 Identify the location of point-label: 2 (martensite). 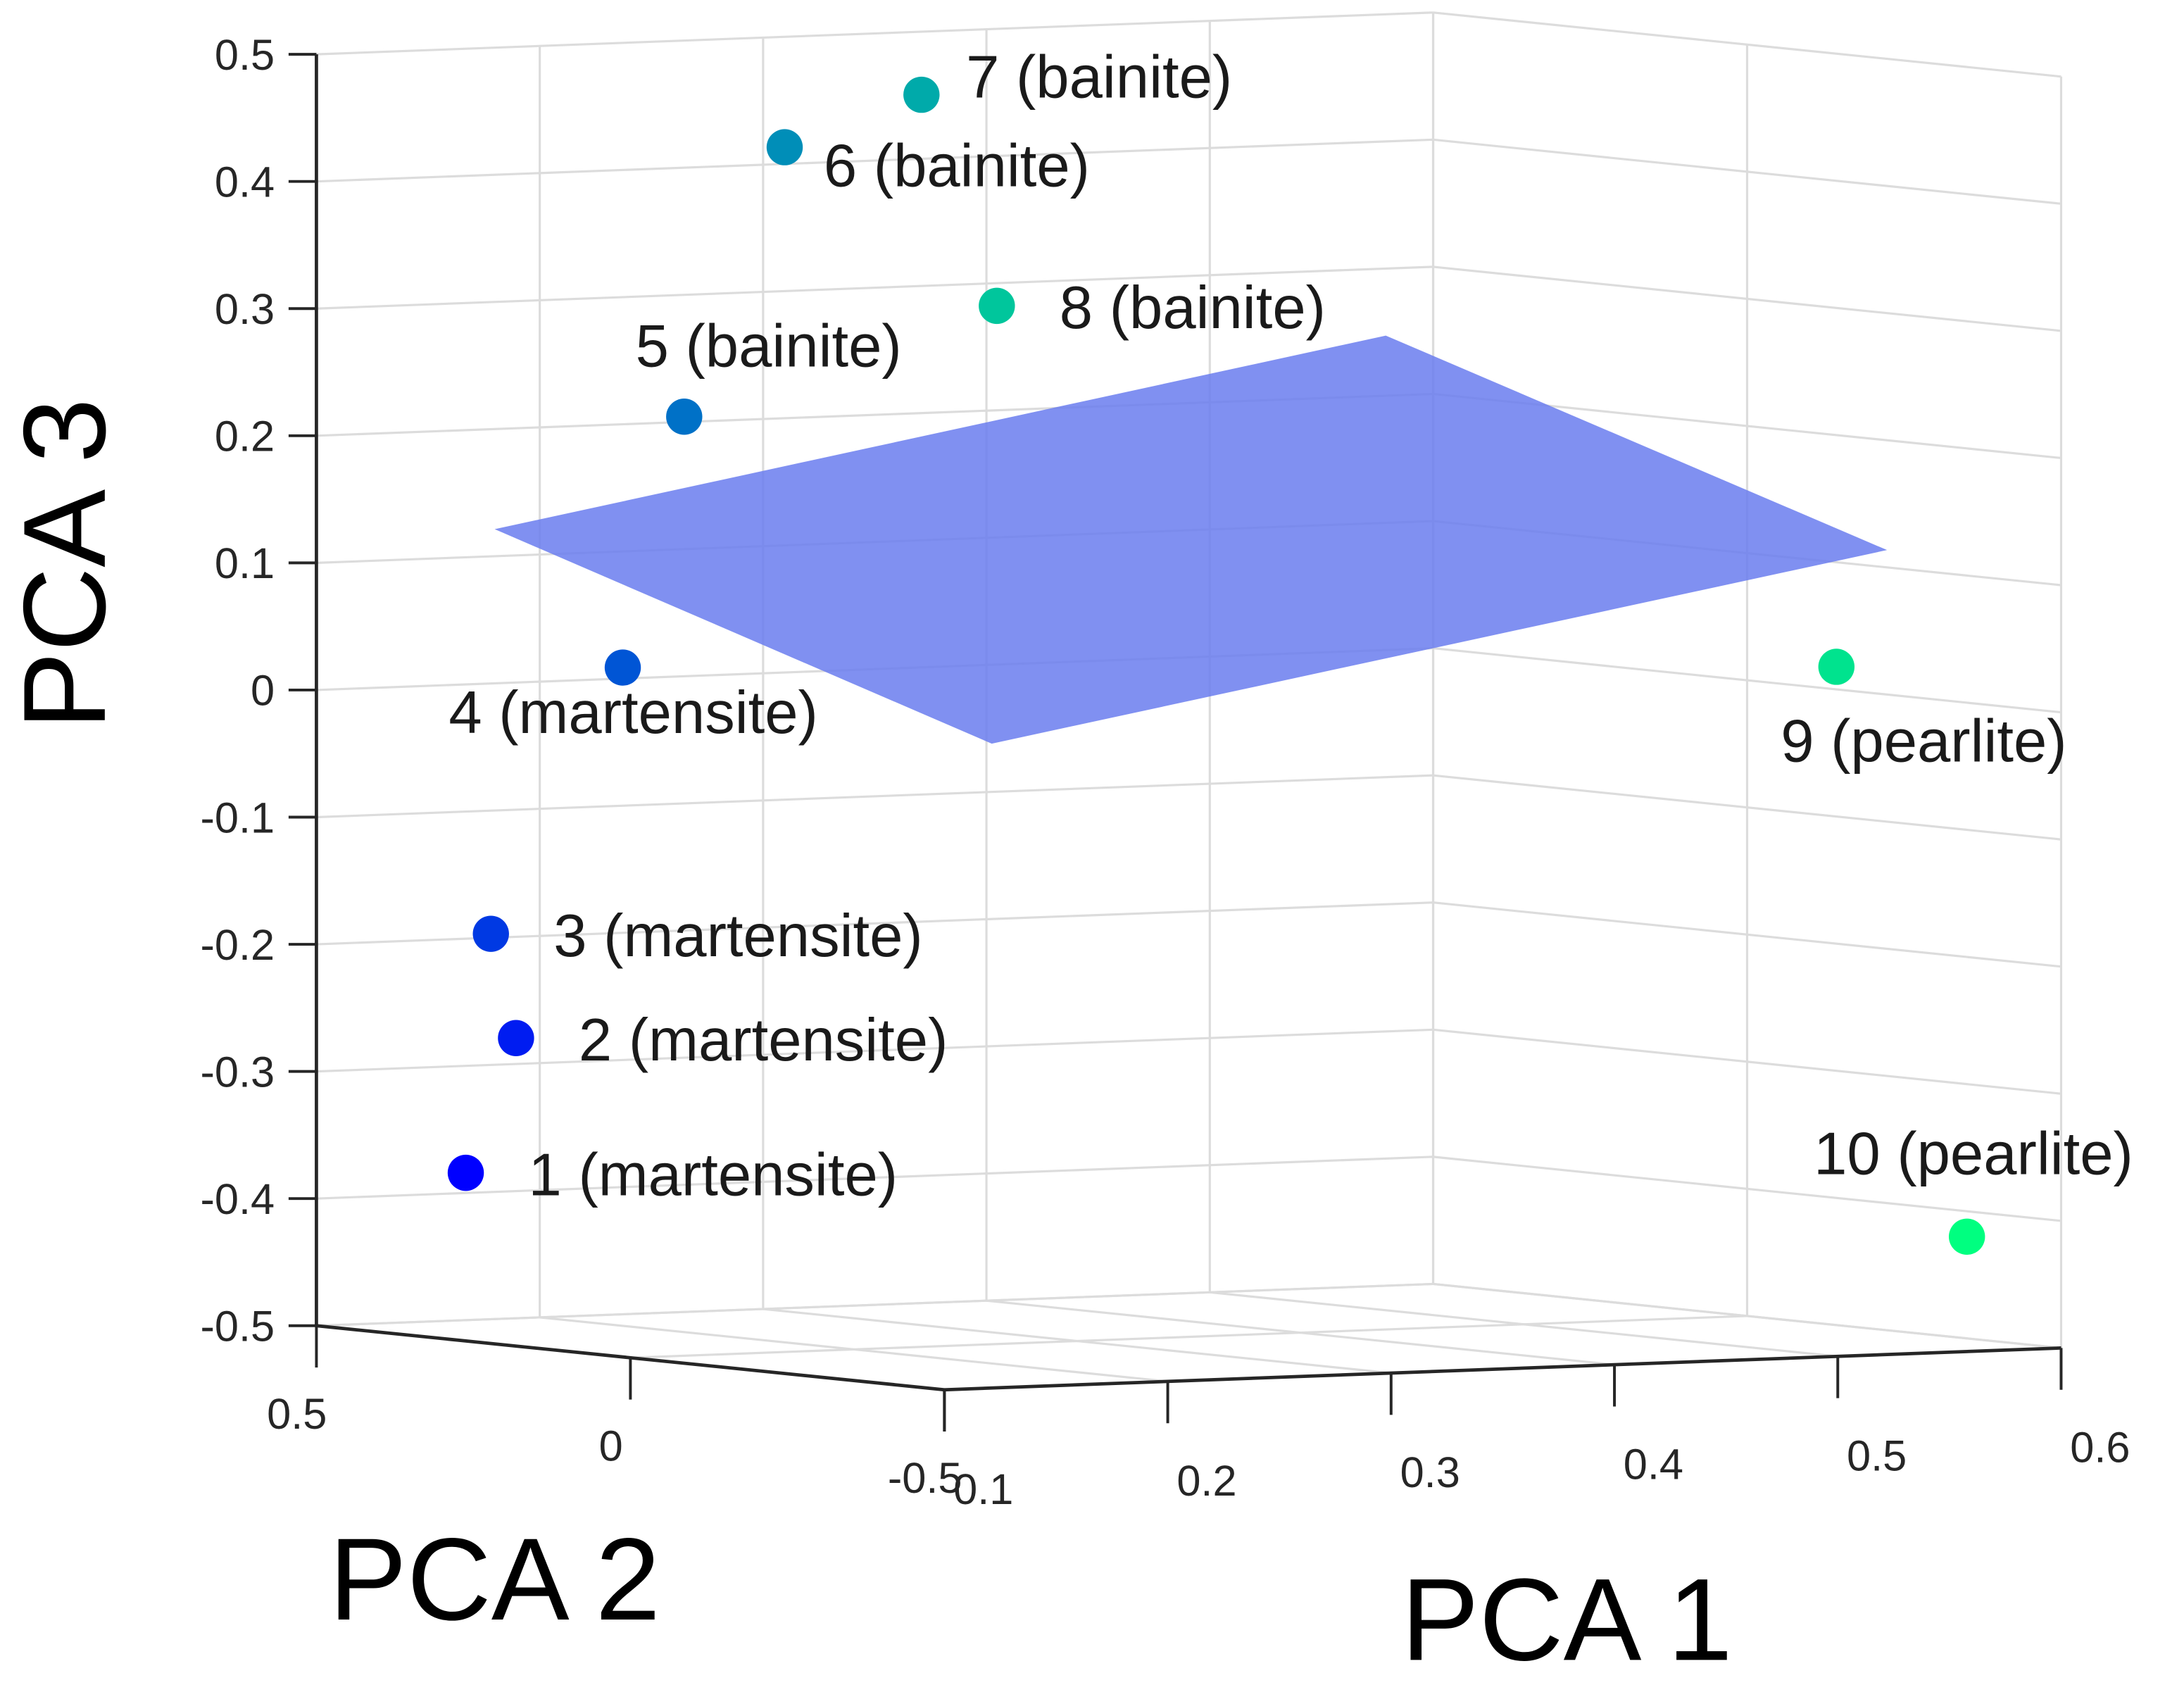
(763, 1040).